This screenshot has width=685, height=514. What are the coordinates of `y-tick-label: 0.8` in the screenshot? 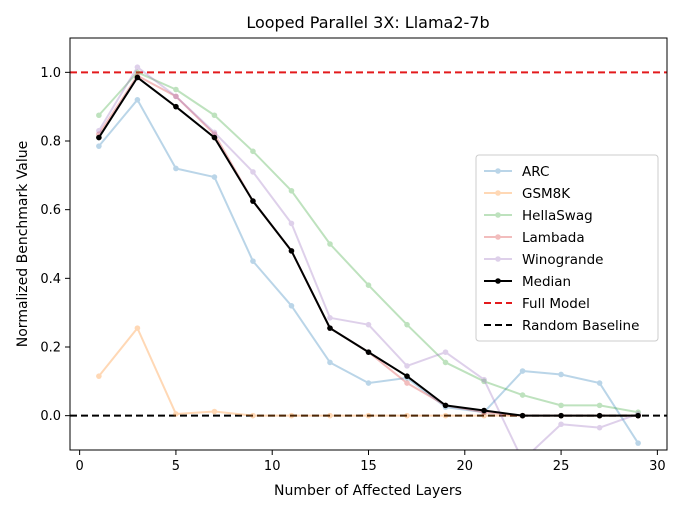 It's located at (50, 142).